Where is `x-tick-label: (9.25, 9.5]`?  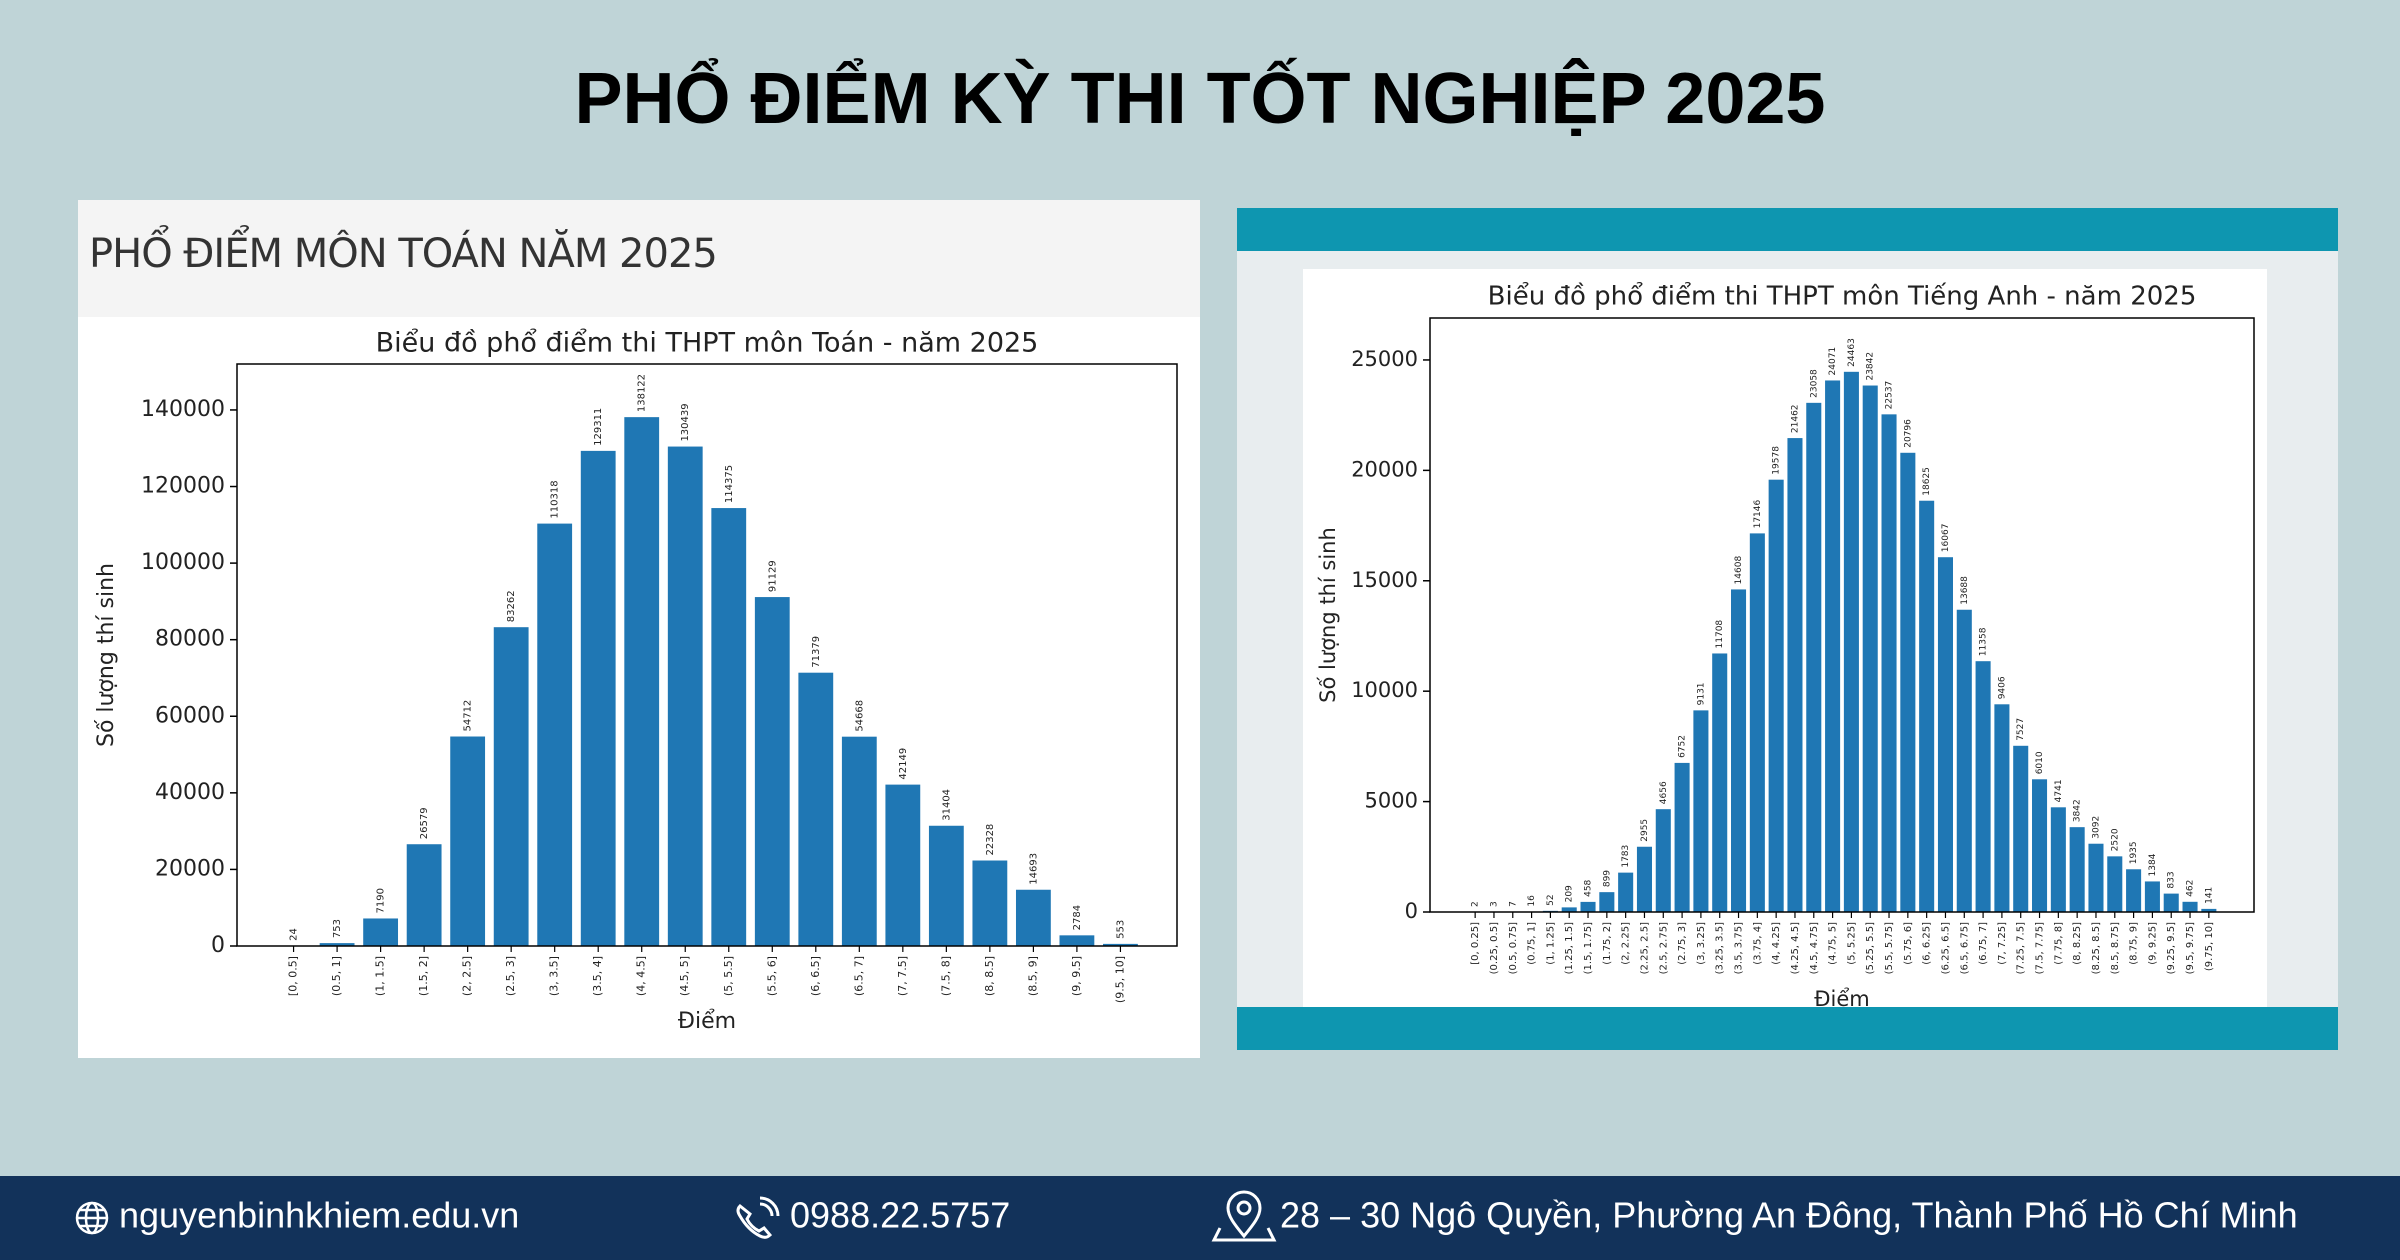 x-tick-label: (9.25, 9.5] is located at coordinates (2171, 948).